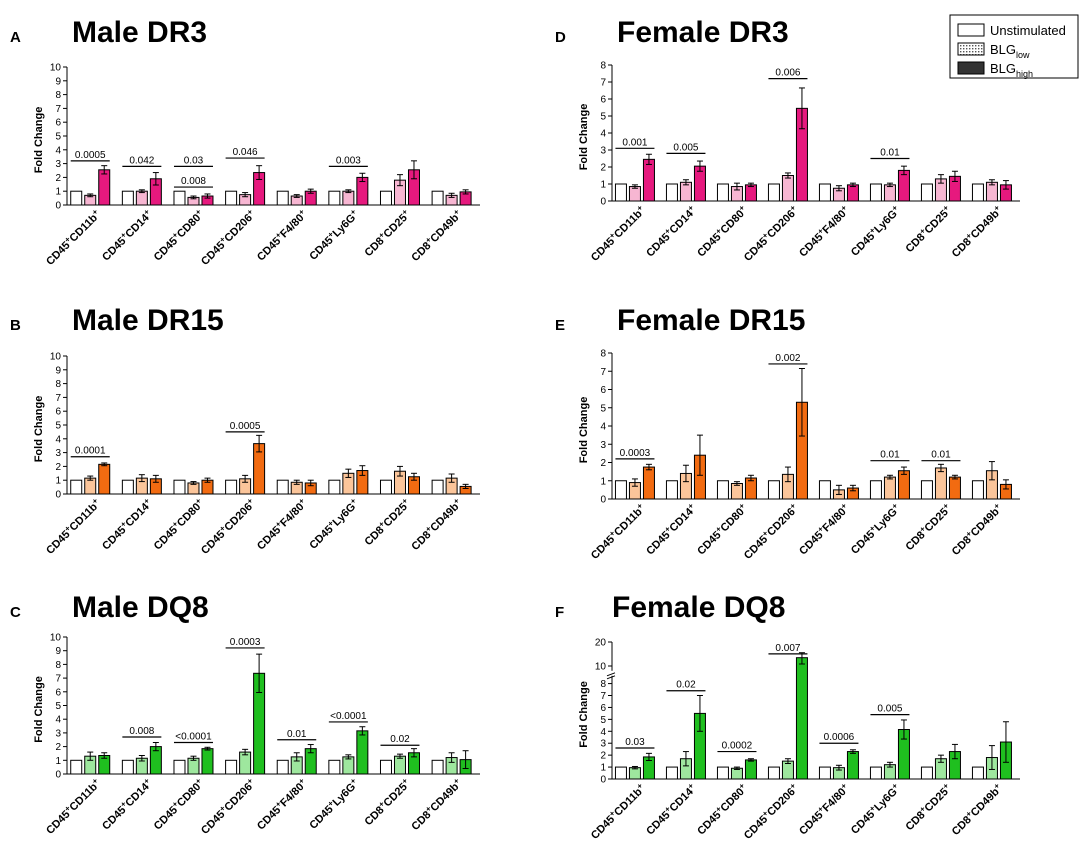 The width and height of the screenshot is (1084, 851). What do you see at coordinates (245, 642) in the screenshot?
I see `significance-label: 0.0003` at bounding box center [245, 642].